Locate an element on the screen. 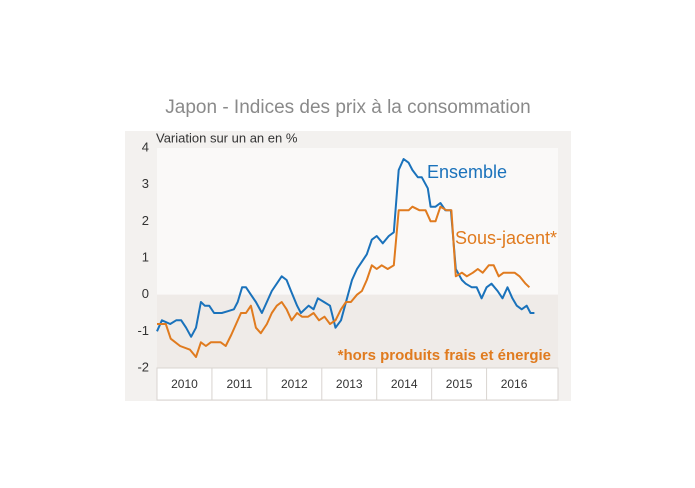 Image resolution: width=695 pixels, height=488 pixels. x-tick-label: 2014 is located at coordinates (404, 384).